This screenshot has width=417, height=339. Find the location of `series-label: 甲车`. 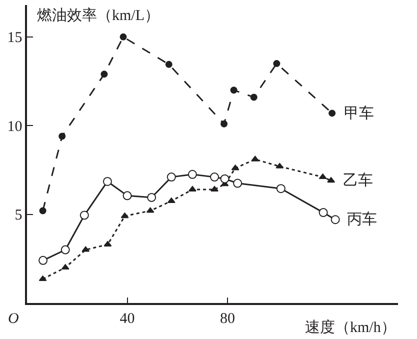

series-label: 甲车 is located at coordinates (359, 113).